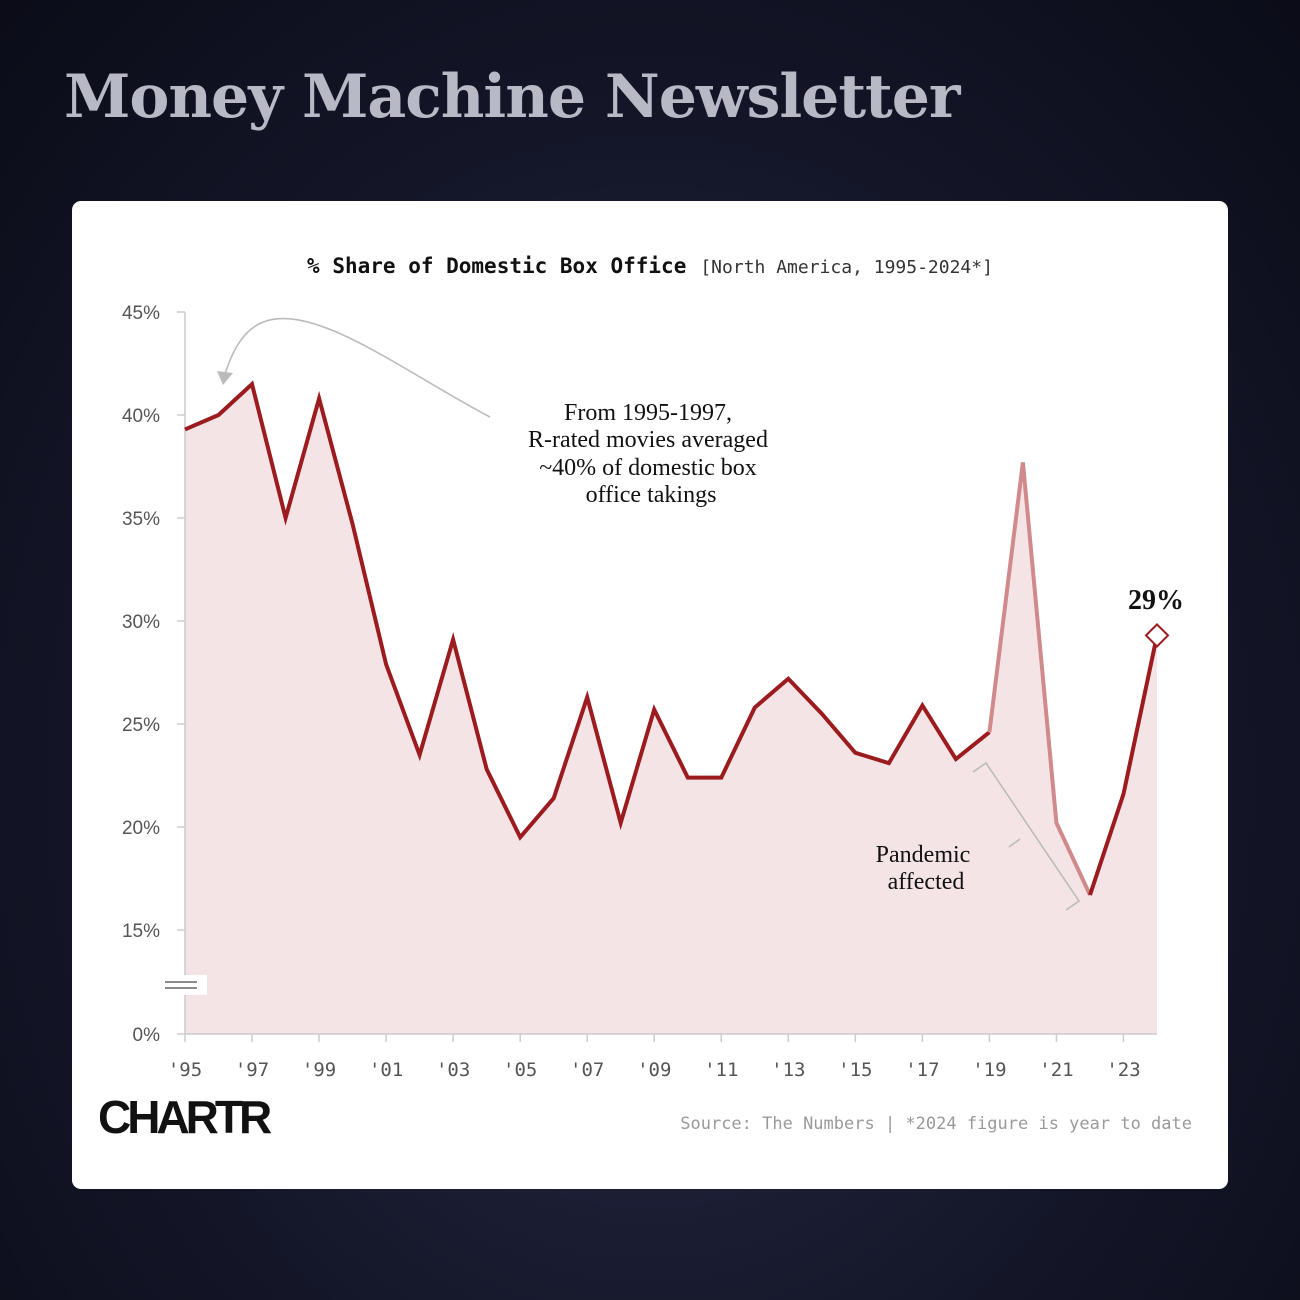  I want to click on x-tick-label: '19, so click(989, 1070).